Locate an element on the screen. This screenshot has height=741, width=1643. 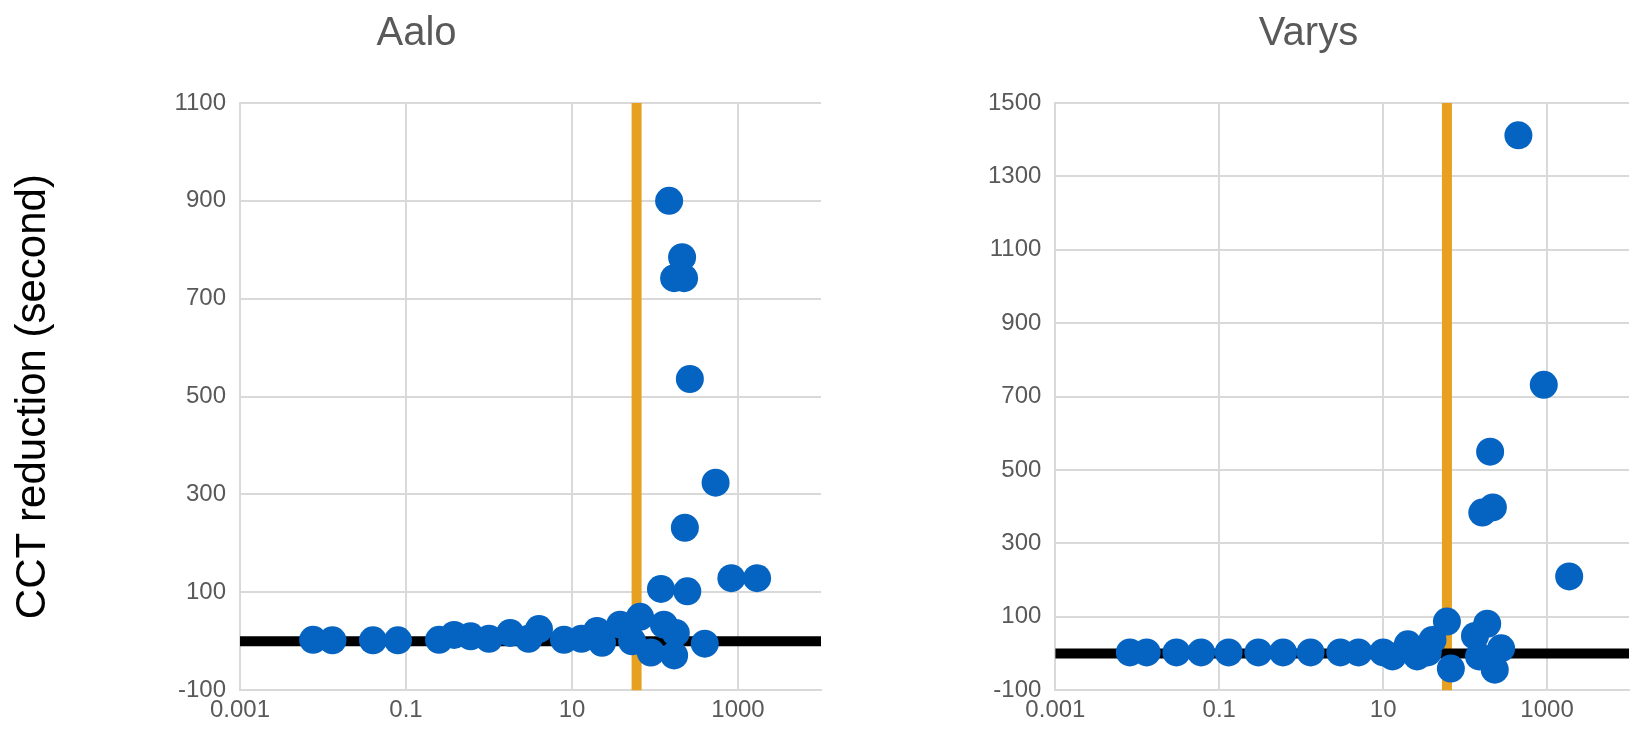
chart-title: Varys is located at coordinates (1308, 31).